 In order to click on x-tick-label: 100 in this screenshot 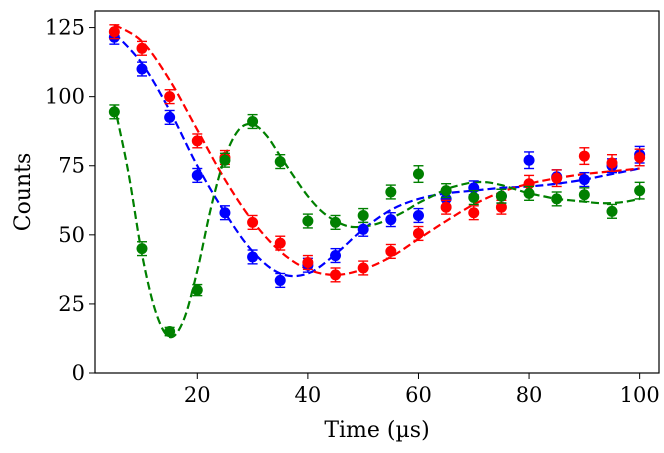, I will do `click(640, 395)`.